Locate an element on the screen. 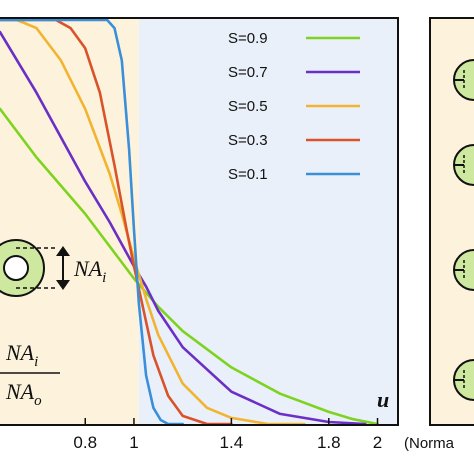 Image resolution: width=474 pixels, height=474 pixels. legend-label: S=0.1 is located at coordinates (248, 174).